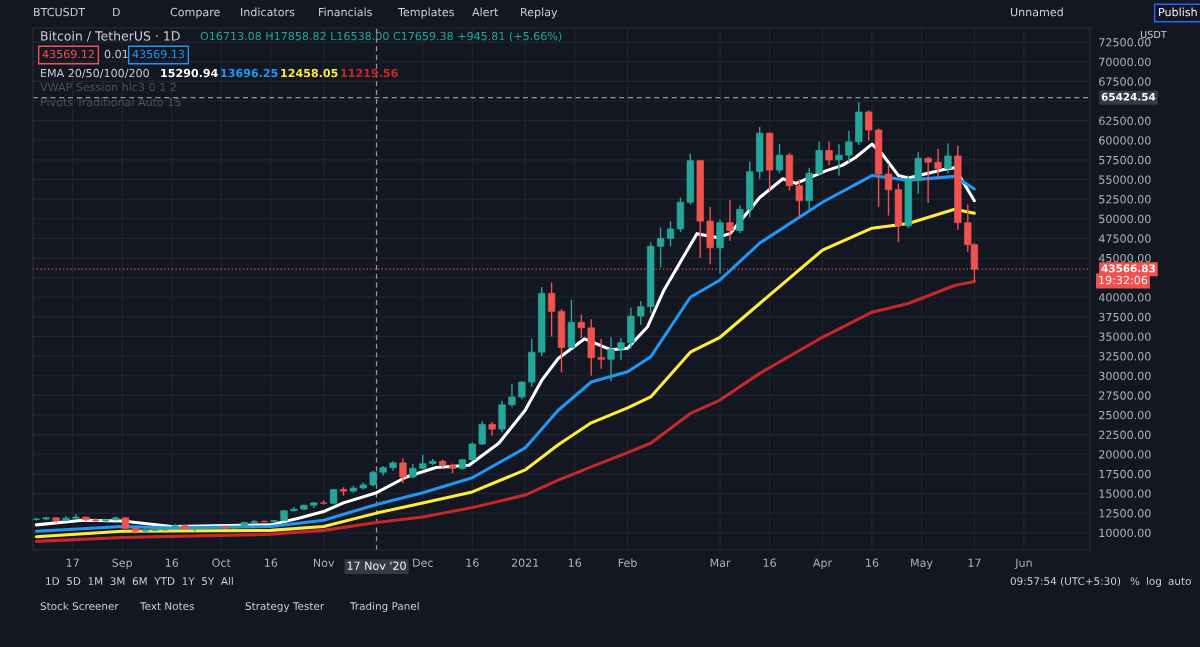 The width and height of the screenshot is (1200, 647). I want to click on y-tick-label: 70000.00, so click(1125, 62).